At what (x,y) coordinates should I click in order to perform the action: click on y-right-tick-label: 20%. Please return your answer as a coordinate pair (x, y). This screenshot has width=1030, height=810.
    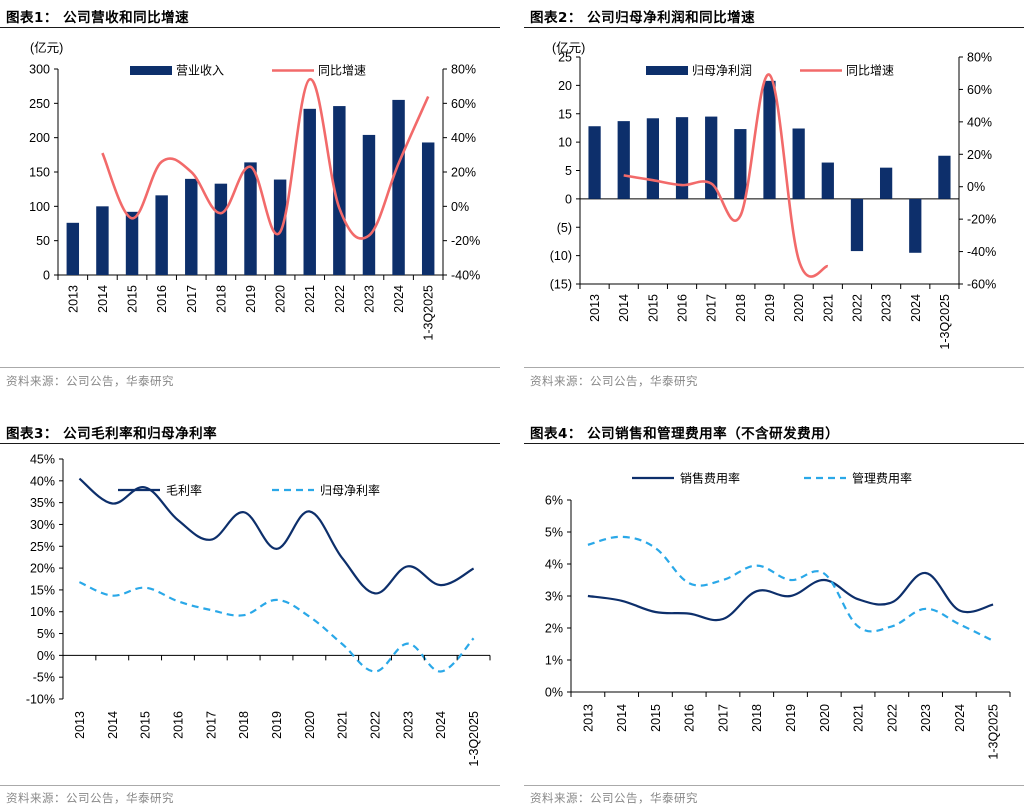
    Looking at the image, I should click on (463, 173).